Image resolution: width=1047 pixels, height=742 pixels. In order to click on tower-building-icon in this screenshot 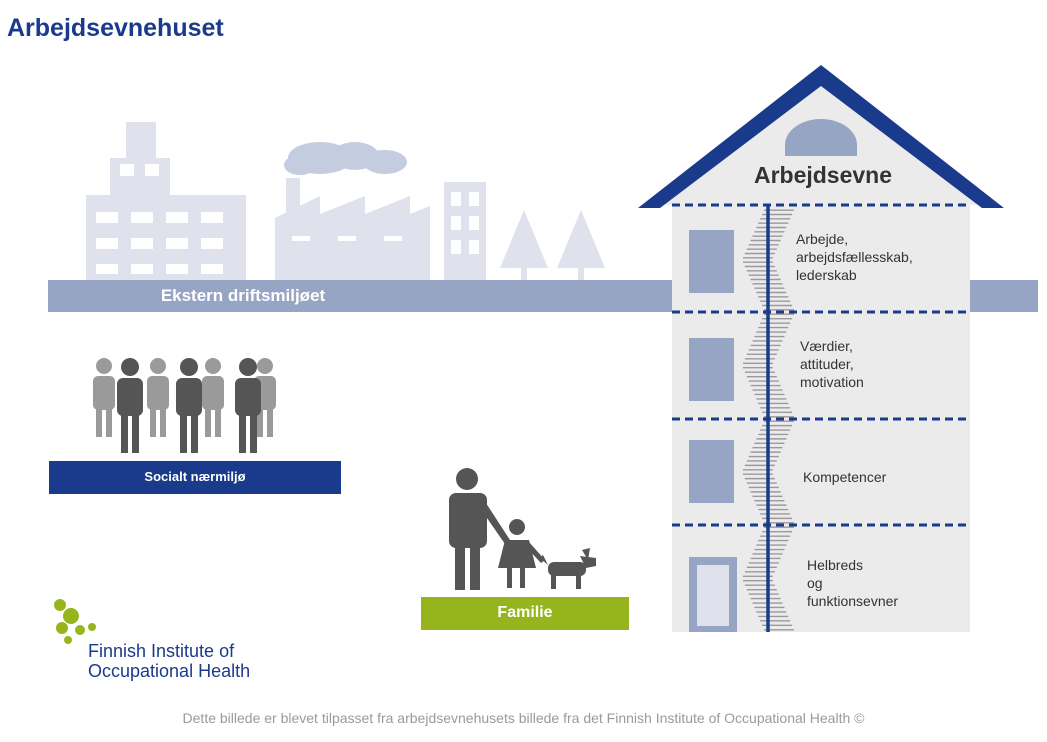, I will do `click(465, 233)`.